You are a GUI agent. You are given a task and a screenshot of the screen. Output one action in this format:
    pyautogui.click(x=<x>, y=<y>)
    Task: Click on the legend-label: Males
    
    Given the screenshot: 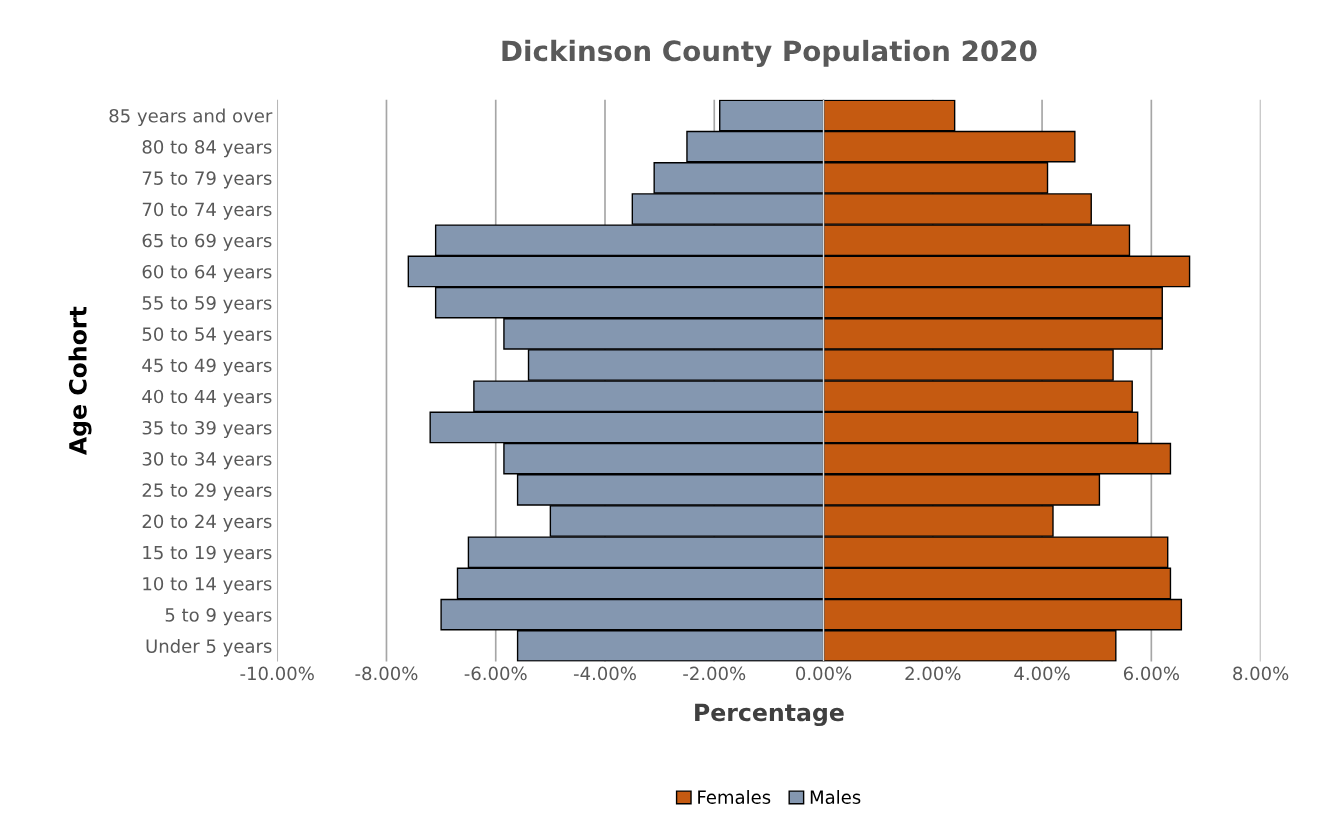 What is the action you would take?
    pyautogui.click(x=835, y=797)
    